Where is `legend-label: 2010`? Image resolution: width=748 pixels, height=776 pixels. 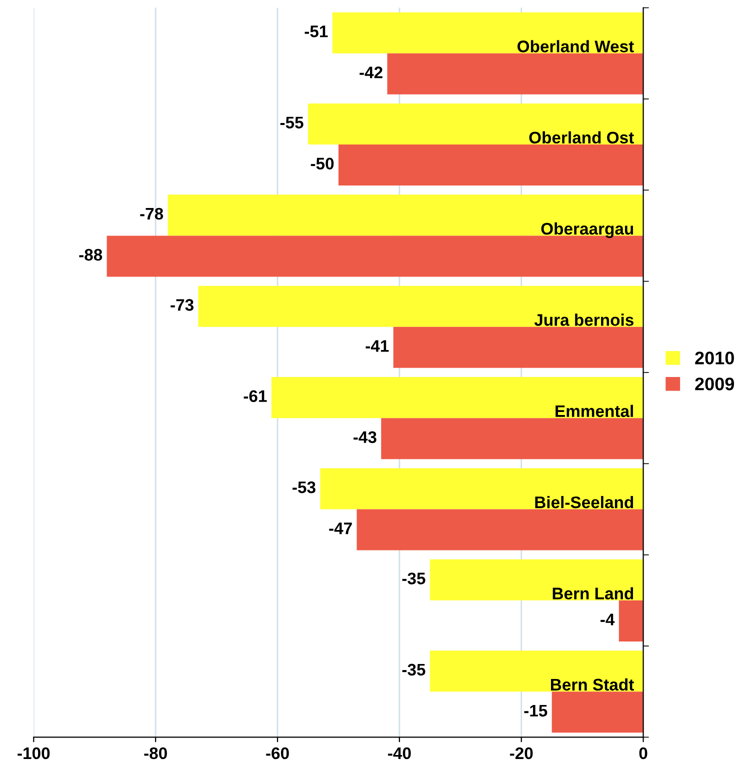 legend-label: 2010 is located at coordinates (714, 358).